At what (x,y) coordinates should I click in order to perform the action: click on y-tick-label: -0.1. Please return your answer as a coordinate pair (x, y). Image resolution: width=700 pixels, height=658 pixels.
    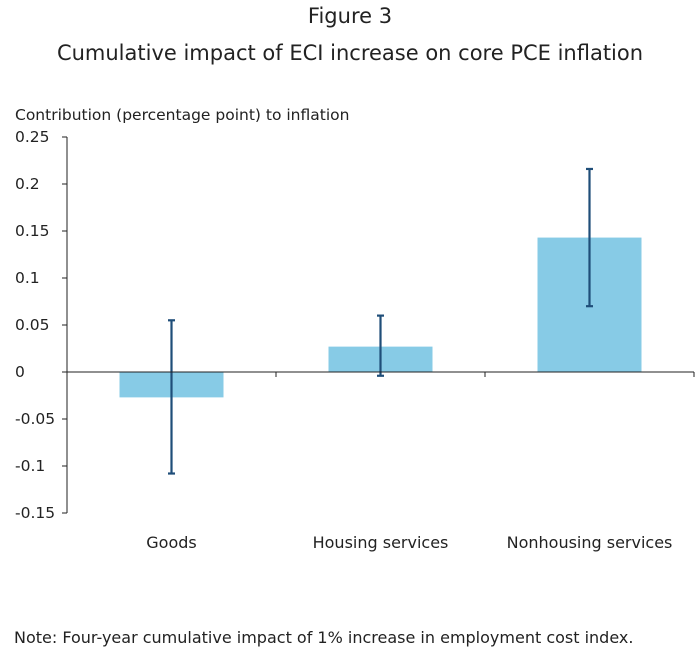
    Looking at the image, I should click on (30, 466).